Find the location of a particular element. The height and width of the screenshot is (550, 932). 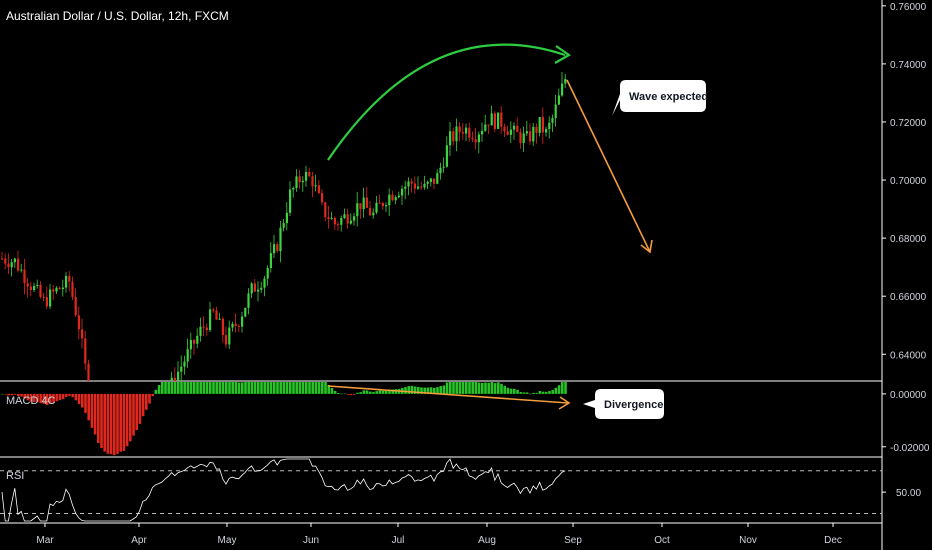

callout-text: Wave expected is located at coordinates (668, 97).